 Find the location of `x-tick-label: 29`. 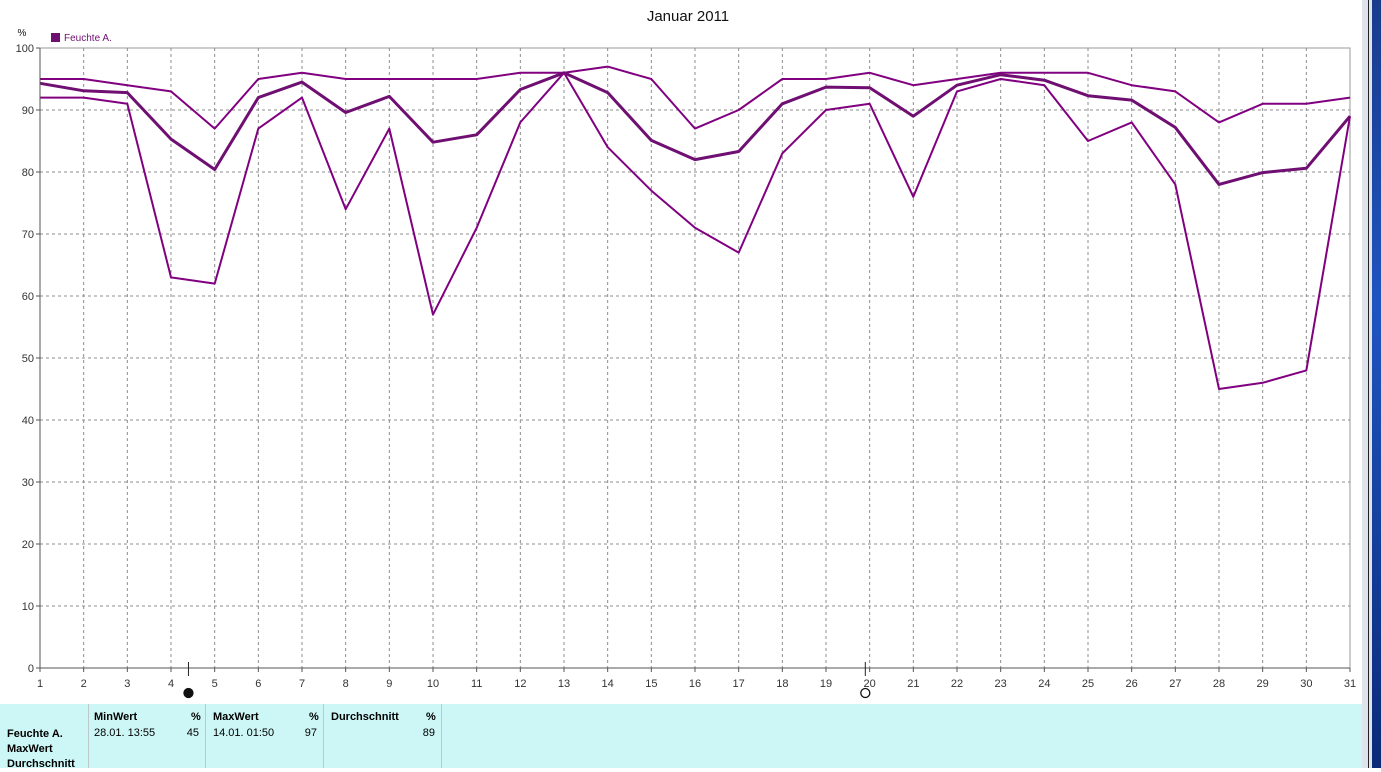

x-tick-label: 29 is located at coordinates (1263, 684).